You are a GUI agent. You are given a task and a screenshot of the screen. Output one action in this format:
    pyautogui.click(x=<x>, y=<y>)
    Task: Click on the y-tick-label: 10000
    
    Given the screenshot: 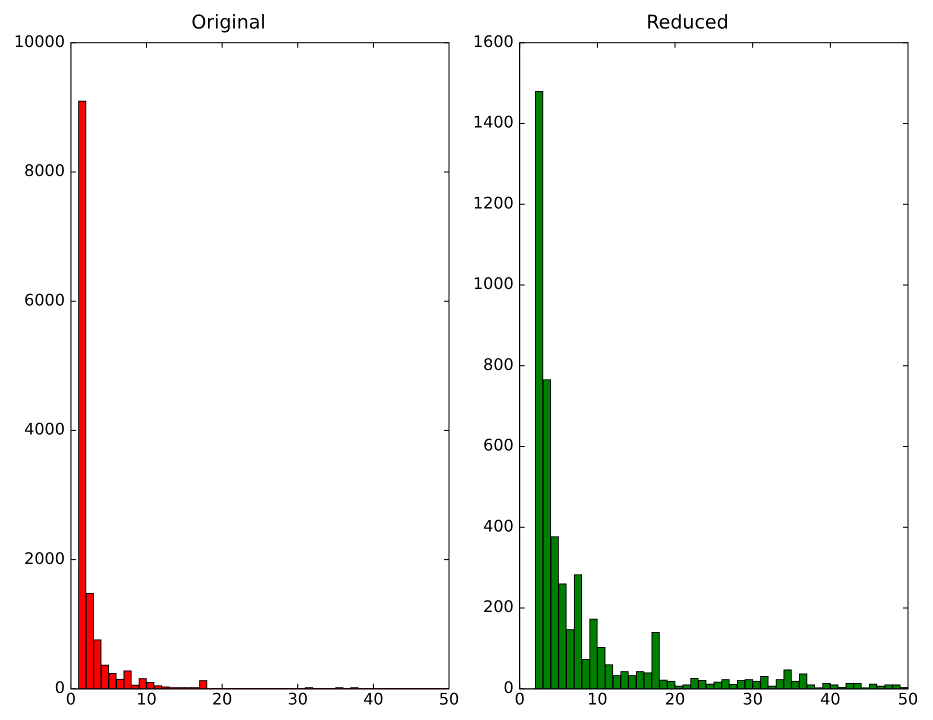 What is the action you would take?
    pyautogui.click(x=39, y=41)
    